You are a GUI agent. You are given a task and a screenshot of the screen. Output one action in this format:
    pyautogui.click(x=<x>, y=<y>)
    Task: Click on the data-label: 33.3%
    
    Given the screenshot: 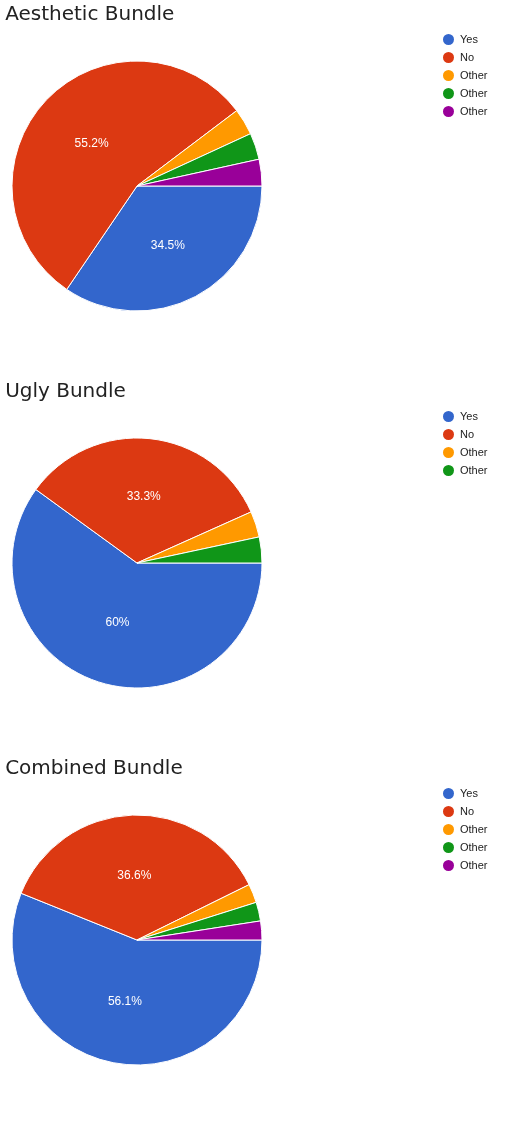 What is the action you would take?
    pyautogui.click(x=144, y=496)
    